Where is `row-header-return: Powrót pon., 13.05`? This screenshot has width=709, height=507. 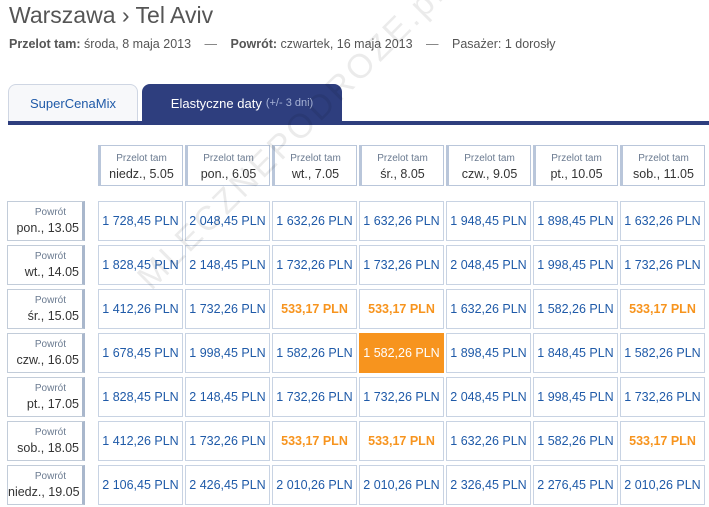
row-header-return: Powrót pon., 13.05 is located at coordinates (46, 221).